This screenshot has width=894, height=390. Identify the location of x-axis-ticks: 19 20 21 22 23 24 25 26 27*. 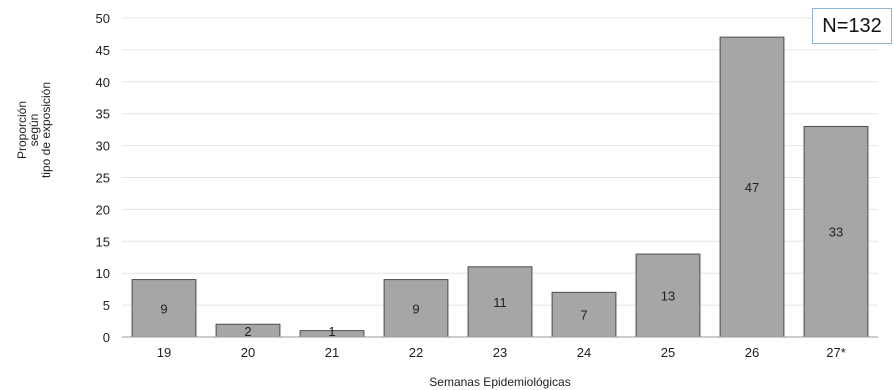
(501, 352).